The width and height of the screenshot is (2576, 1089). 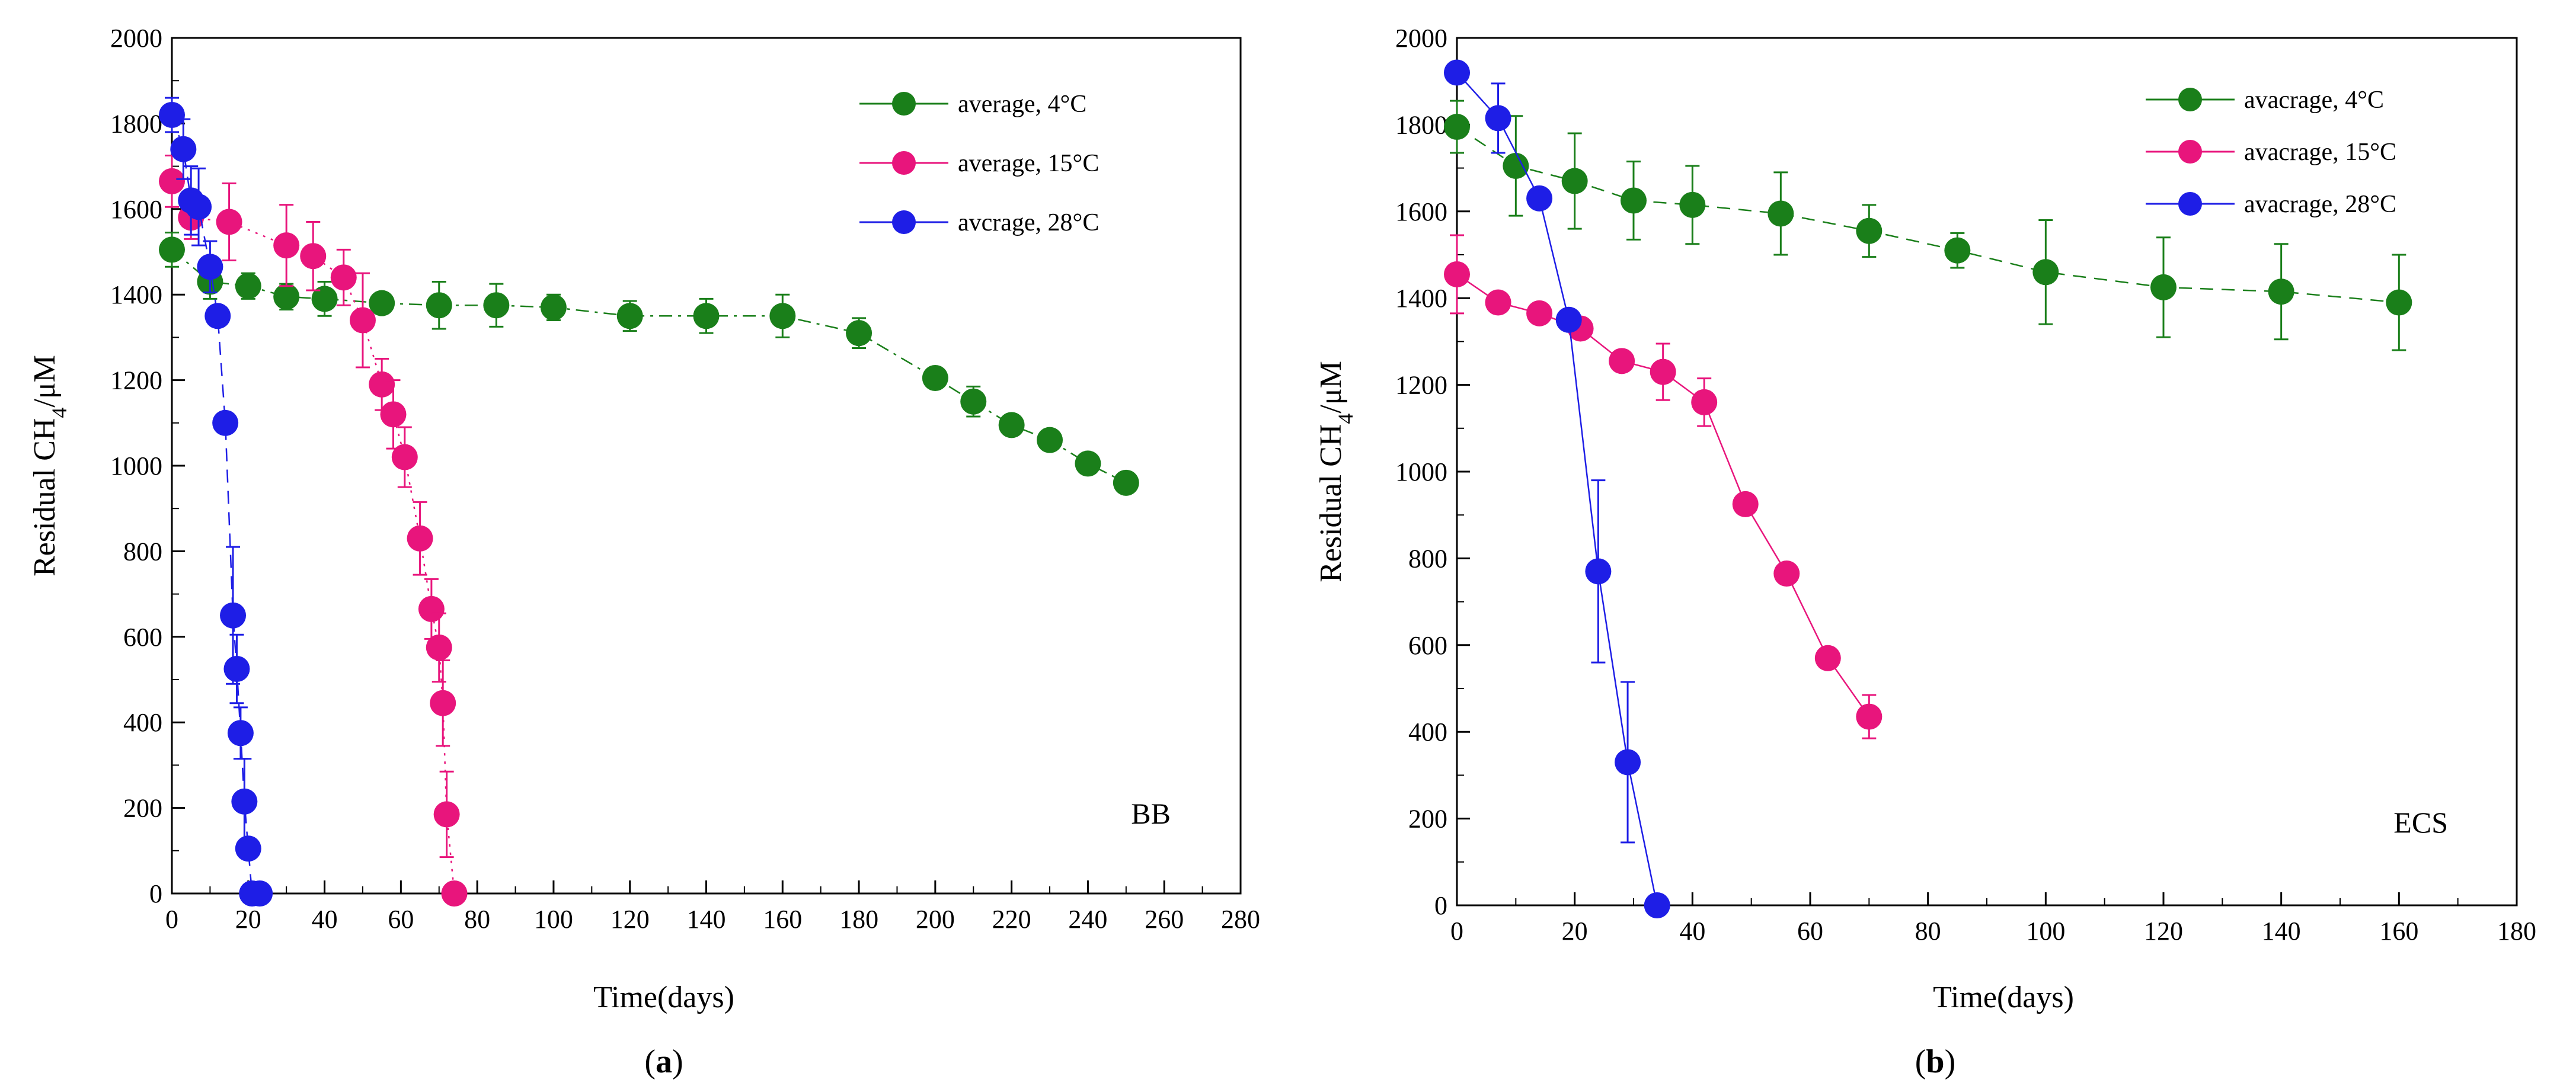 What do you see at coordinates (2163, 931) in the screenshot?
I see `x-tick-label-b: 120` at bounding box center [2163, 931].